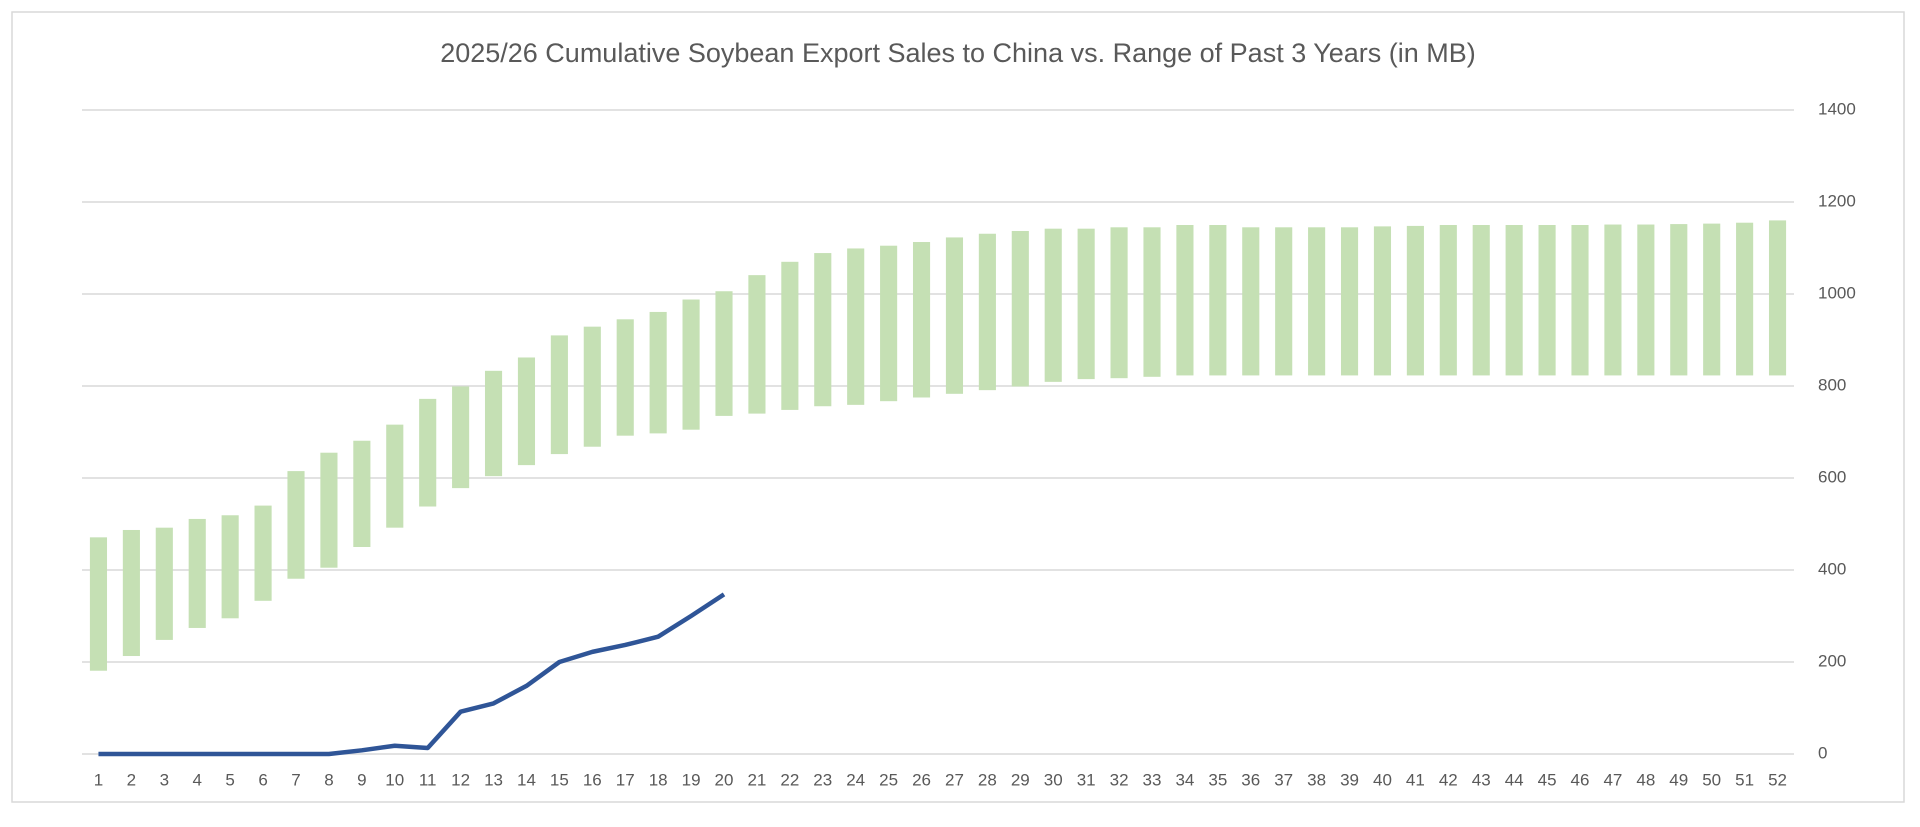 Image resolution: width=1920 pixels, height=827 pixels. Describe the element at coordinates (229, 779) in the screenshot. I see `x-tick-label: 5` at that location.